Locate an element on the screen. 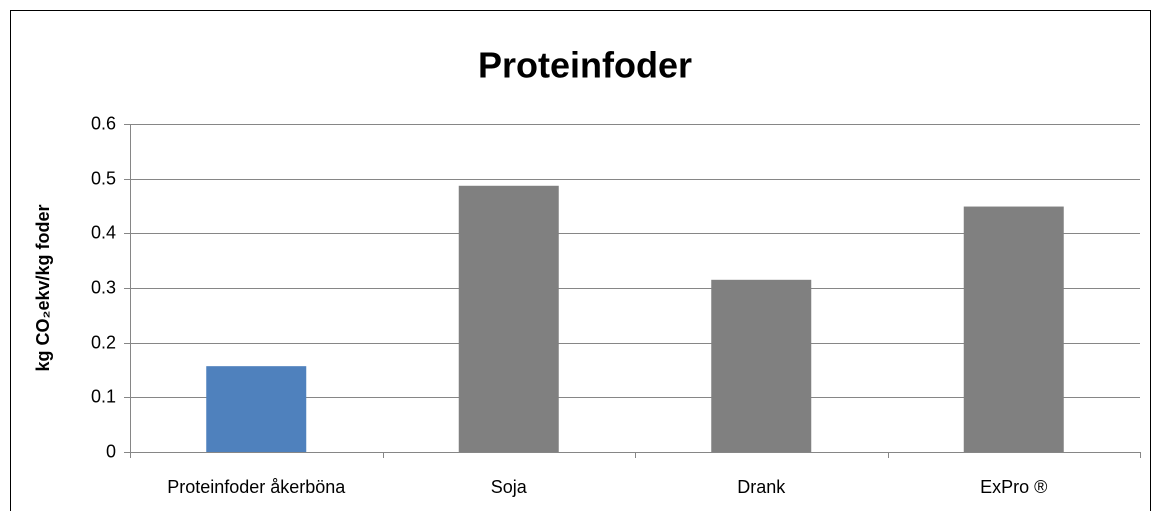 This screenshot has height=511, width=1158. x-tick-label: Soja is located at coordinates (509, 487).